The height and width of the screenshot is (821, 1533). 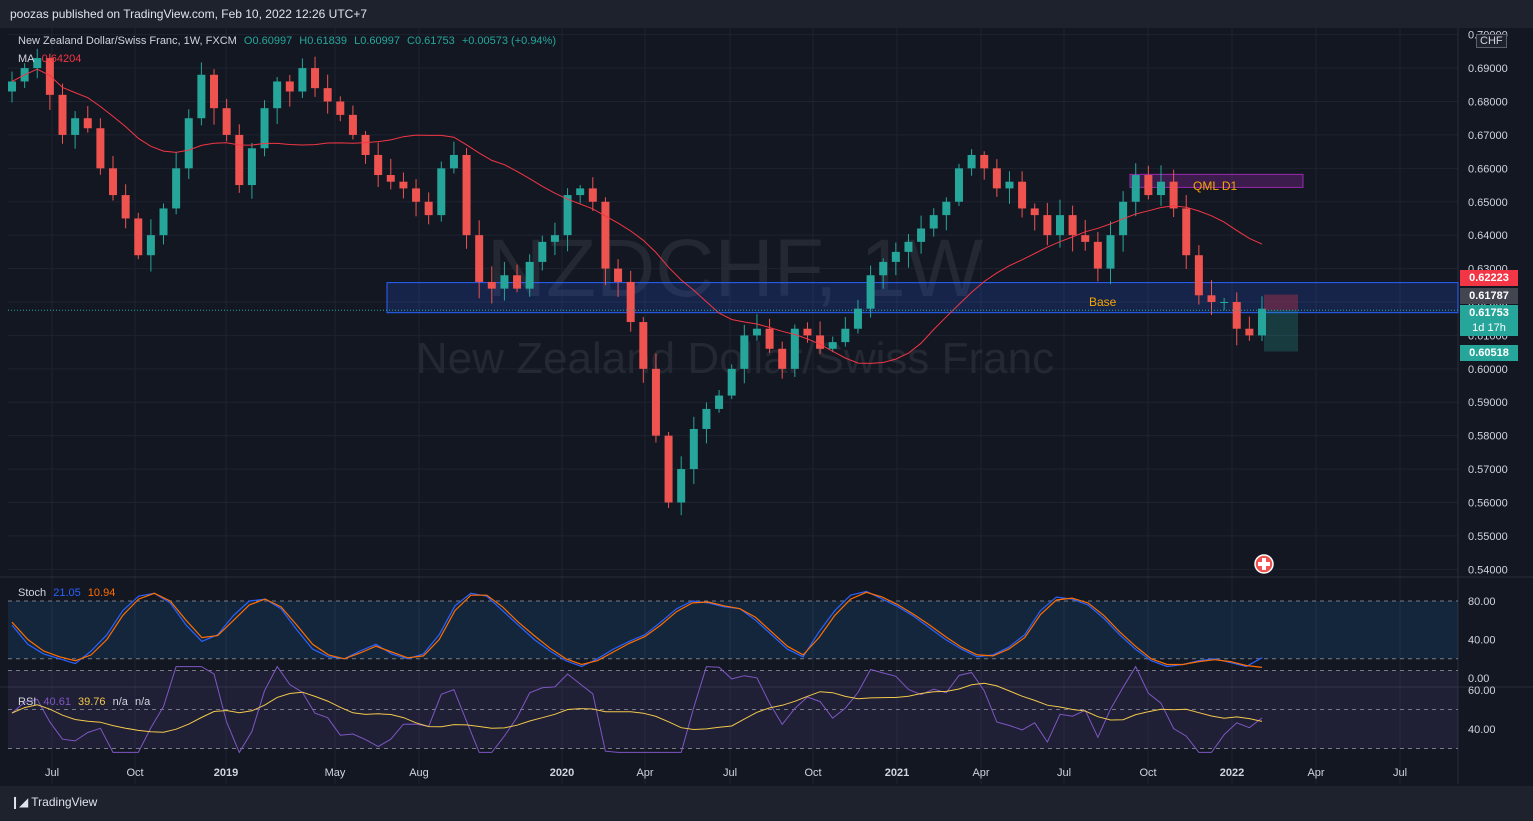 What do you see at coordinates (733, 323) in the screenshot?
I see `position-tool` at bounding box center [733, 323].